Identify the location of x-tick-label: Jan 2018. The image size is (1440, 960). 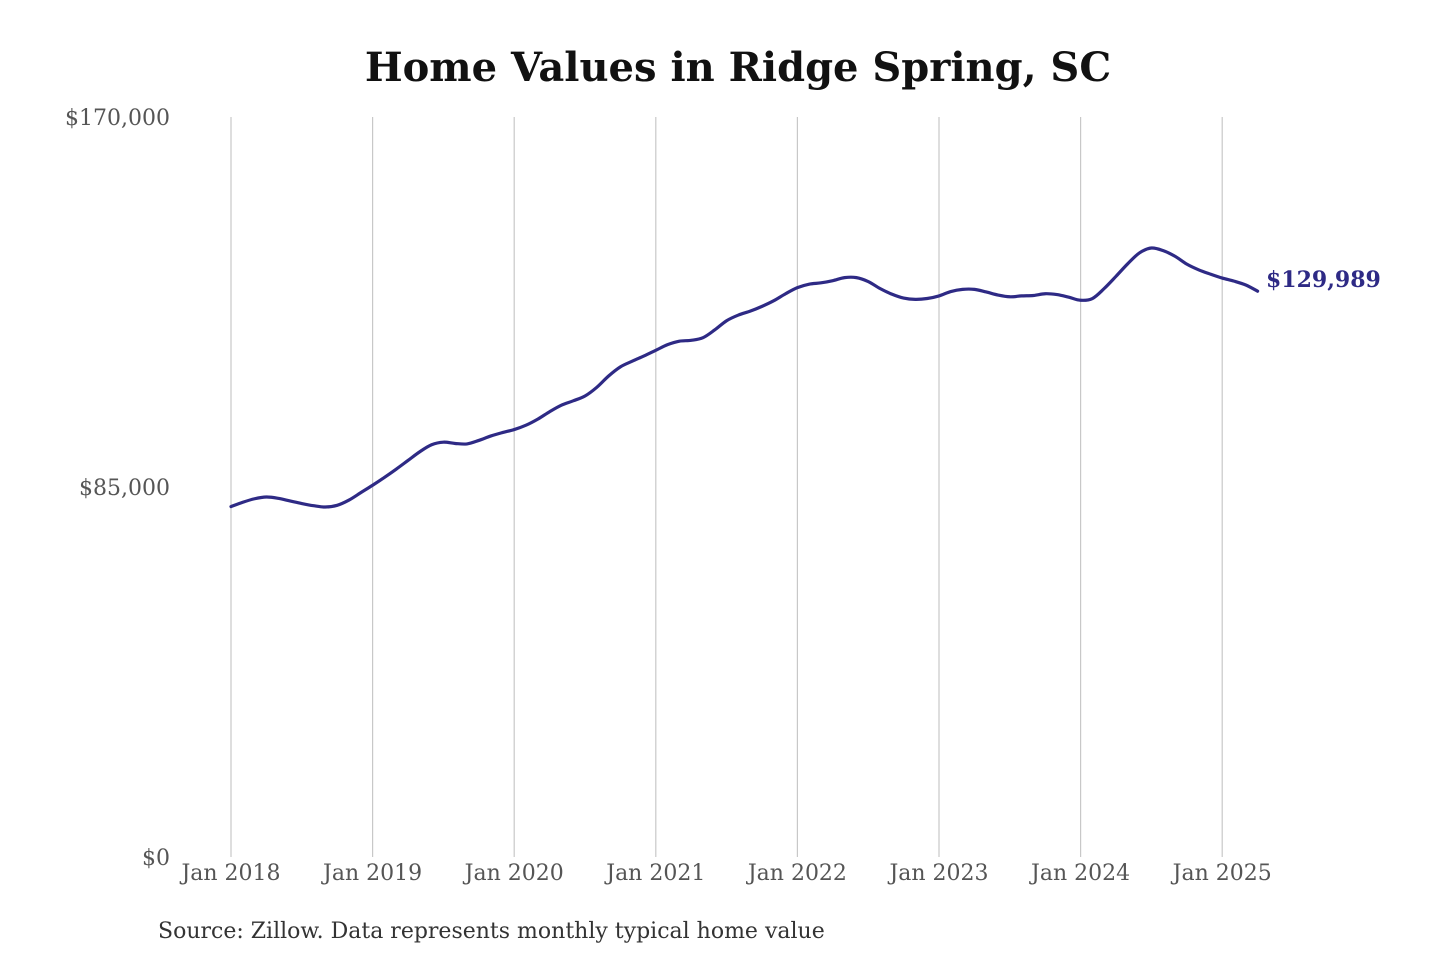
(229, 873).